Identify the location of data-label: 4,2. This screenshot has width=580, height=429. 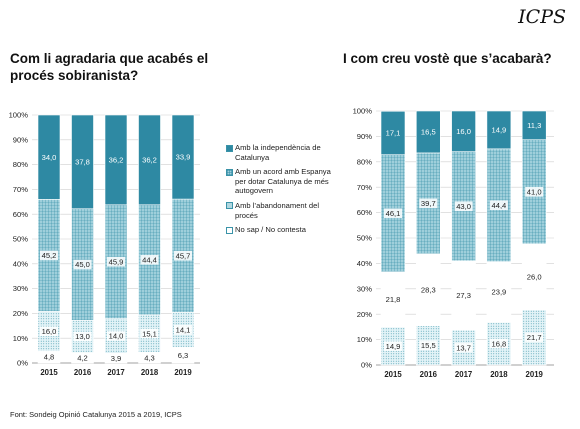
(82, 357).